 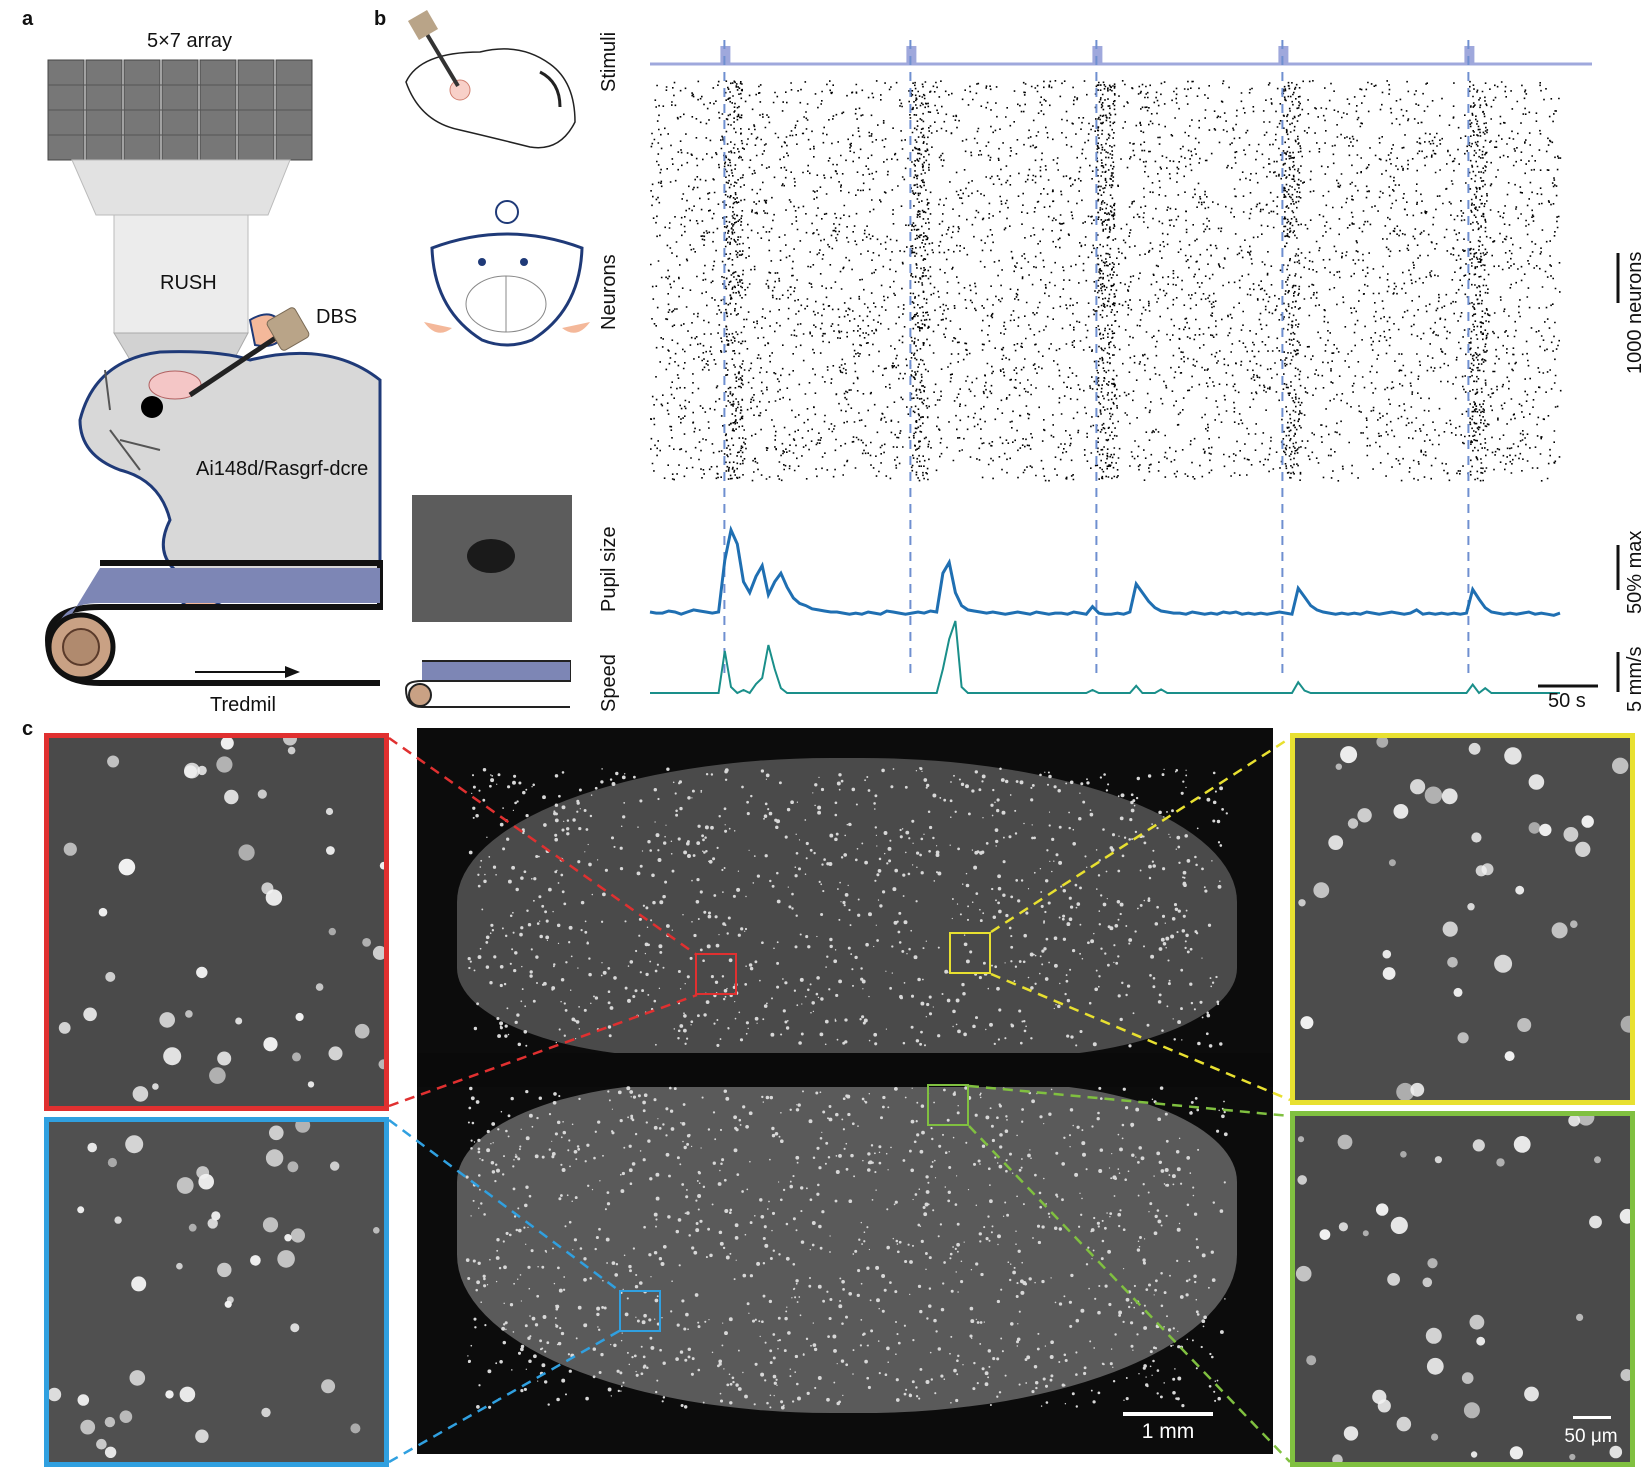 I want to click on stimulus-track, so click(x=1121, y=56).